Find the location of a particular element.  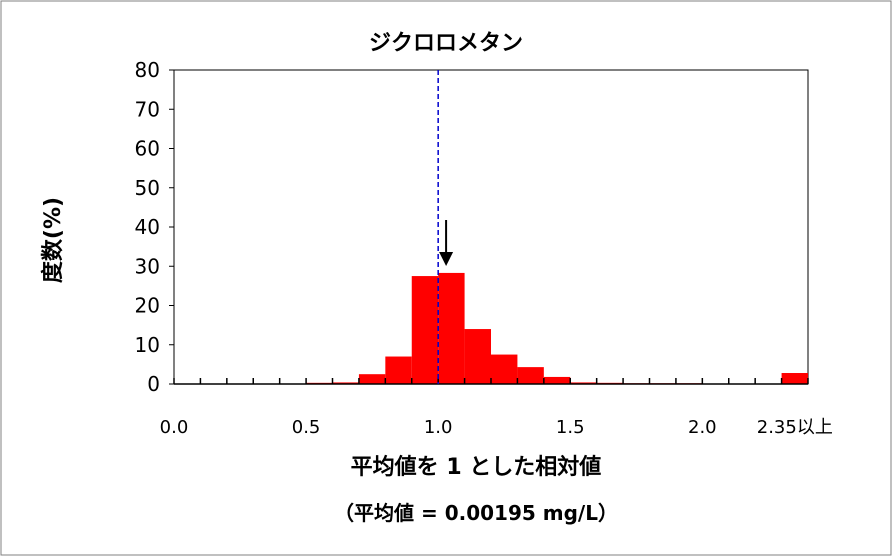

x-tick-label: 0.5 is located at coordinates (306, 427).